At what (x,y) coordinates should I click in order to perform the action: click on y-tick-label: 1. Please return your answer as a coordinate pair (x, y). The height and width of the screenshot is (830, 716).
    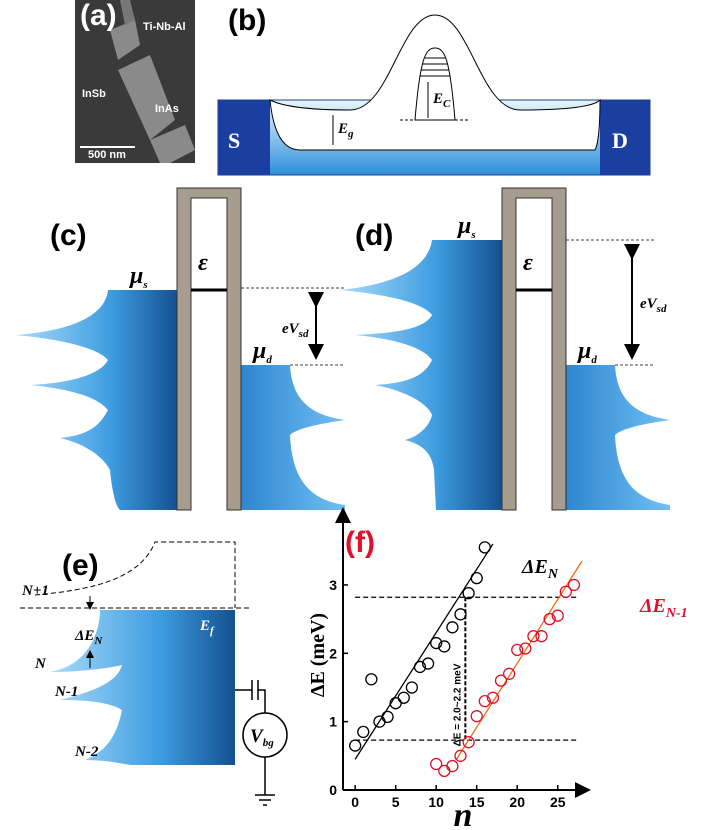
    Looking at the image, I should click on (333, 722).